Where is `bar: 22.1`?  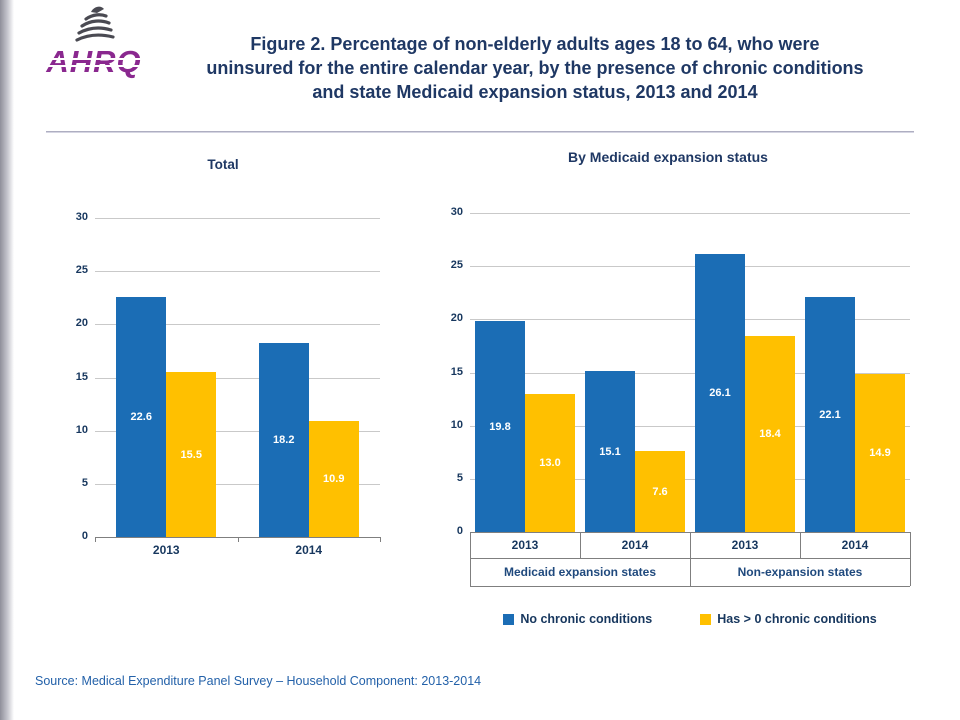 bar: 22.1 is located at coordinates (830, 414).